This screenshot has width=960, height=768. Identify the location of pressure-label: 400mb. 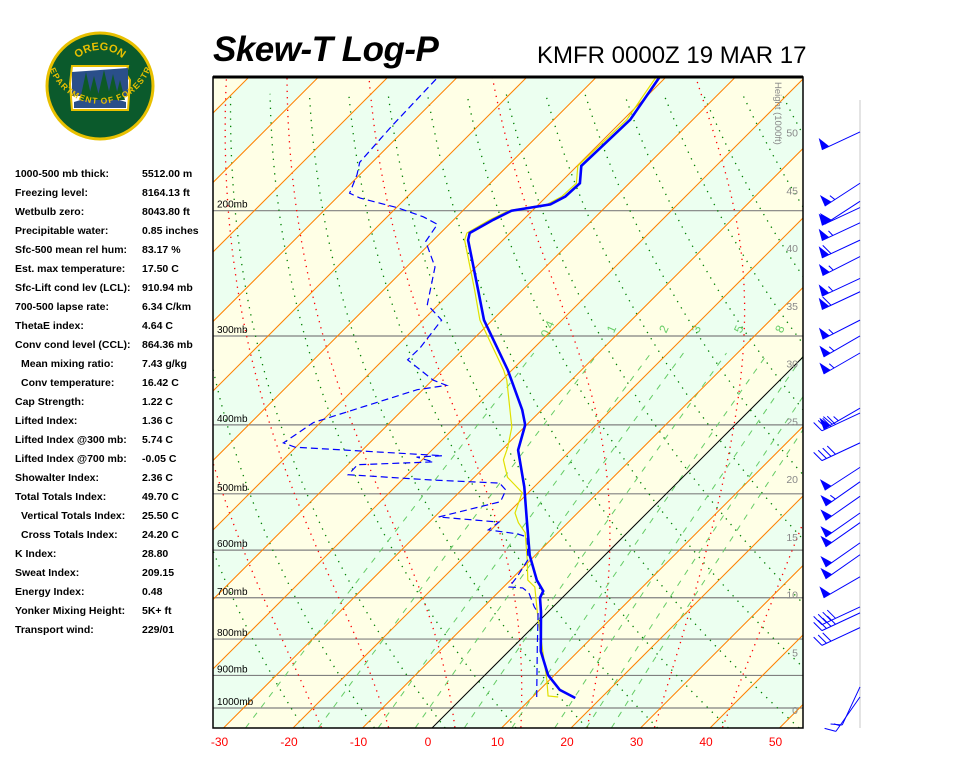
(232, 419).